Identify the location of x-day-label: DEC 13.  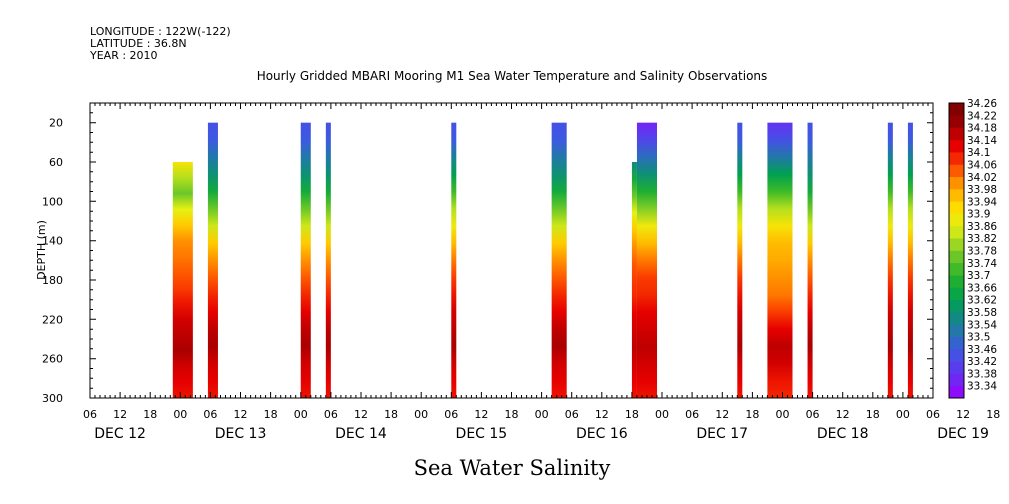
(241, 434).